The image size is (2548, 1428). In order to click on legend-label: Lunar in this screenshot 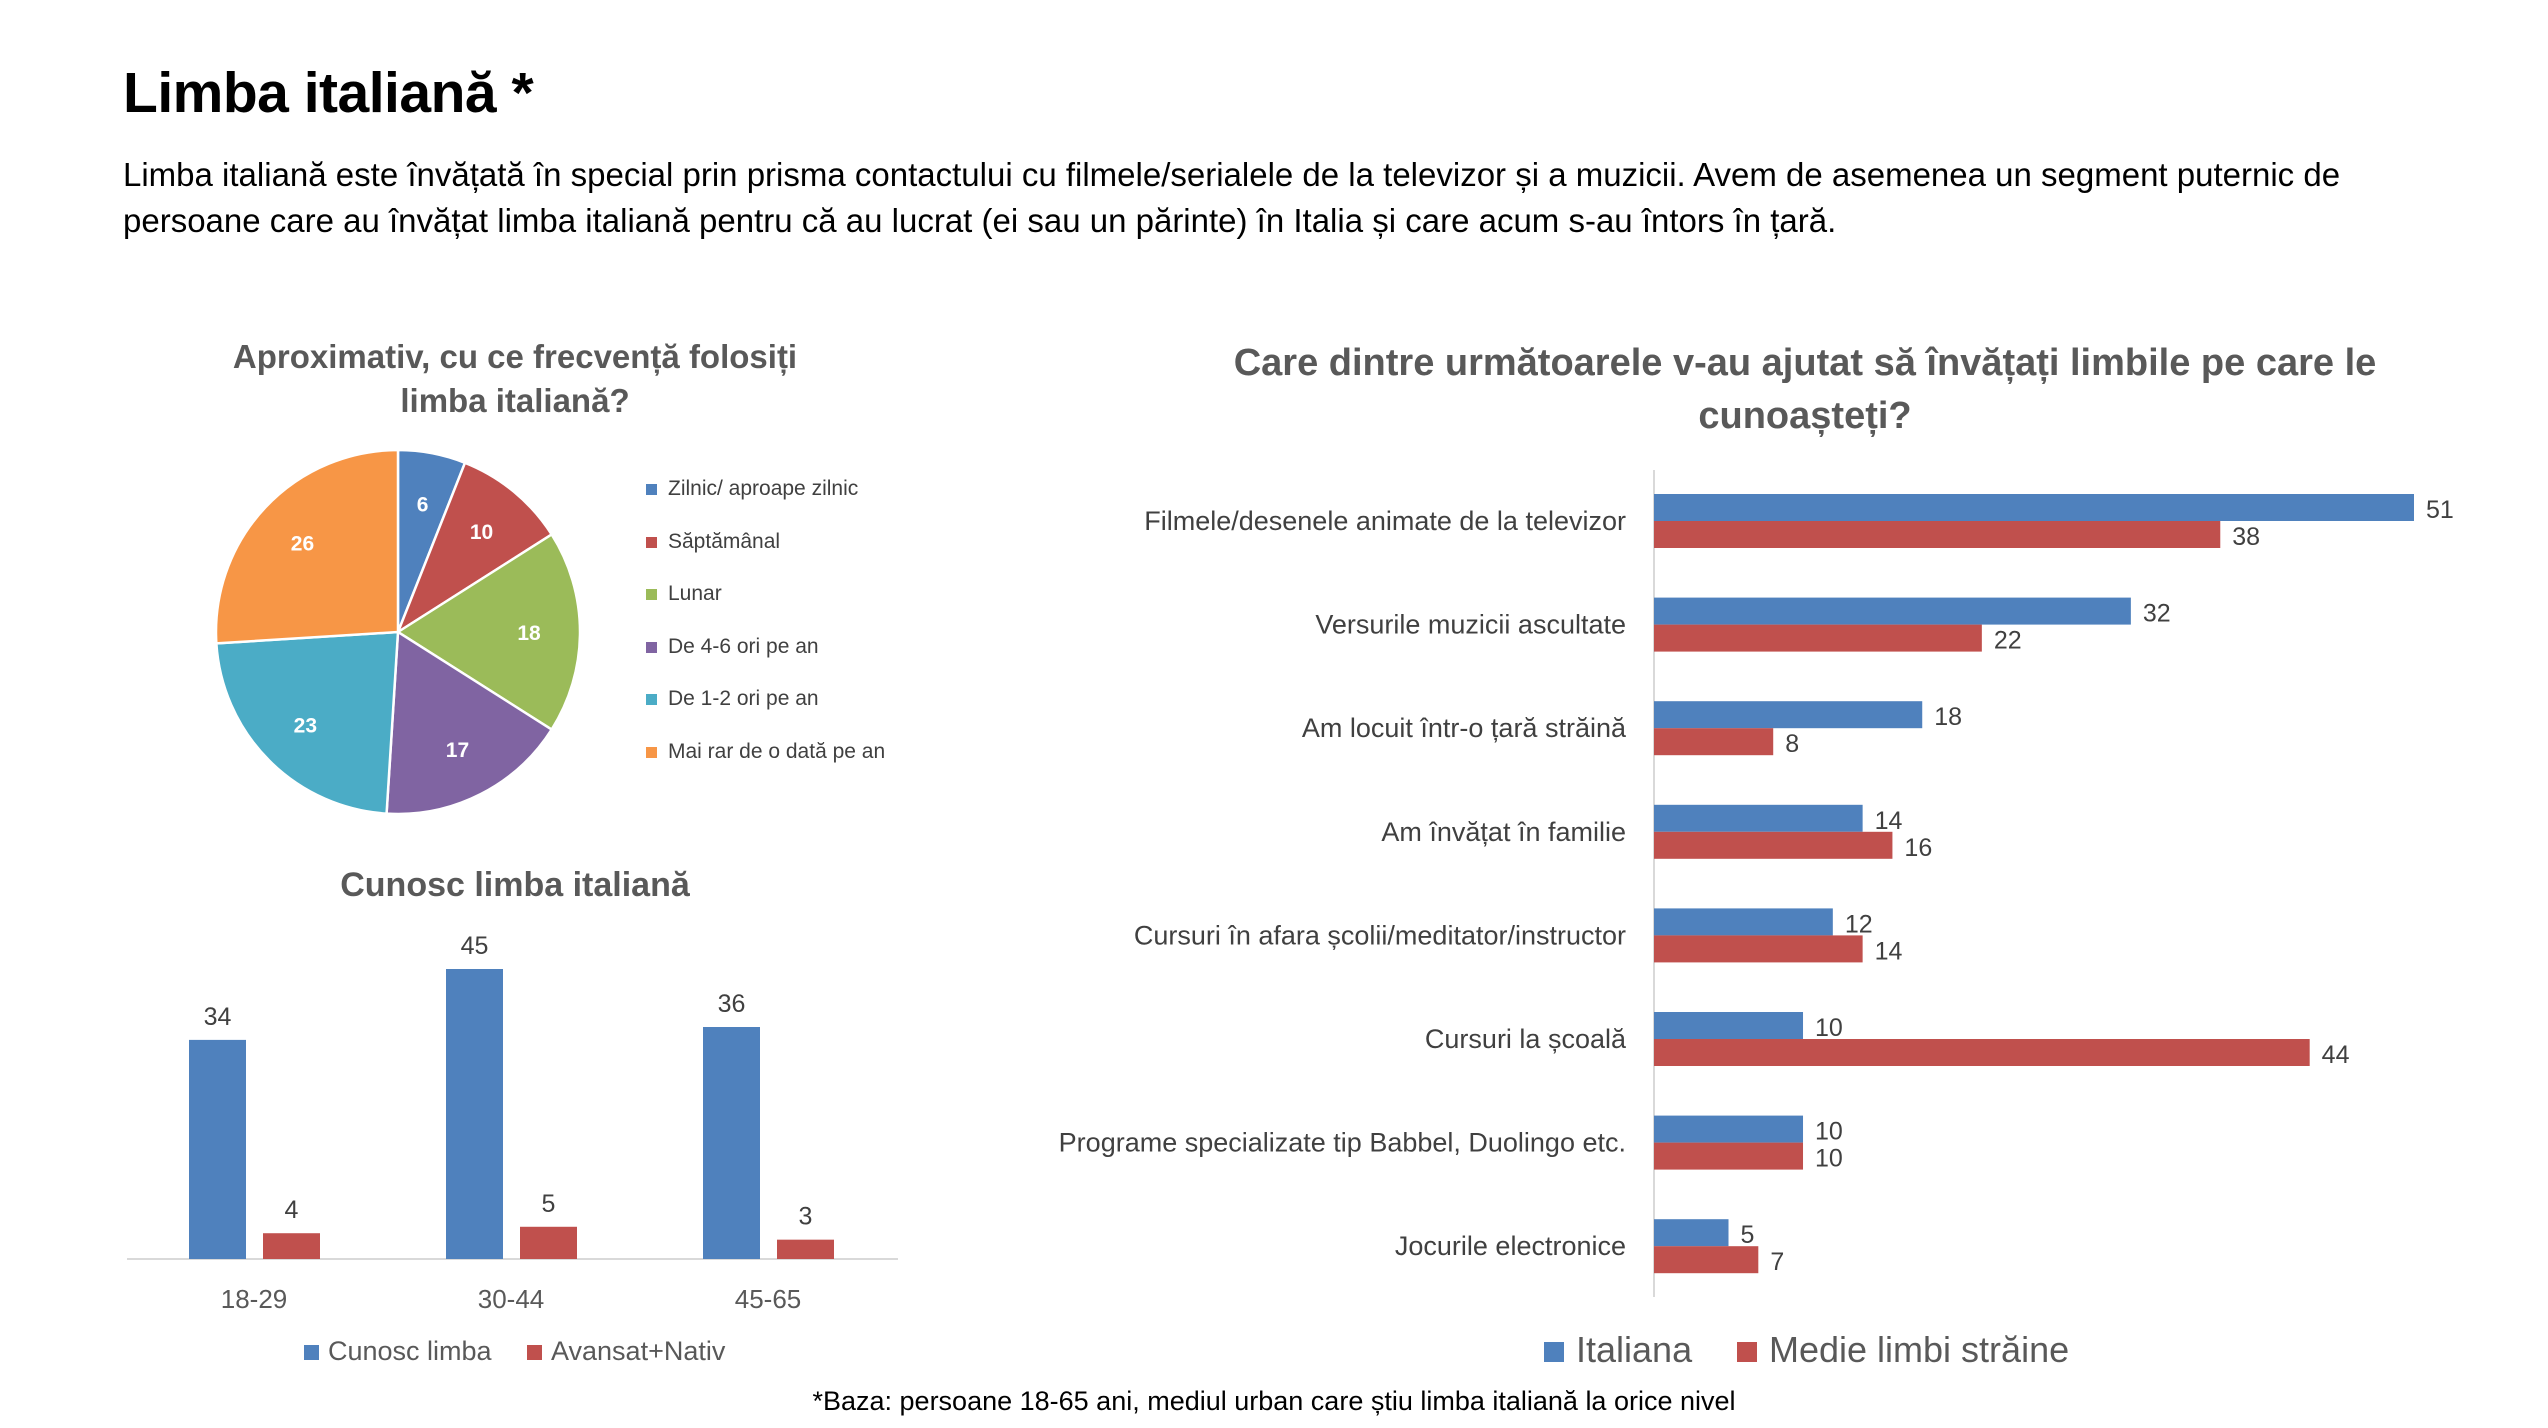, I will do `click(695, 593)`.